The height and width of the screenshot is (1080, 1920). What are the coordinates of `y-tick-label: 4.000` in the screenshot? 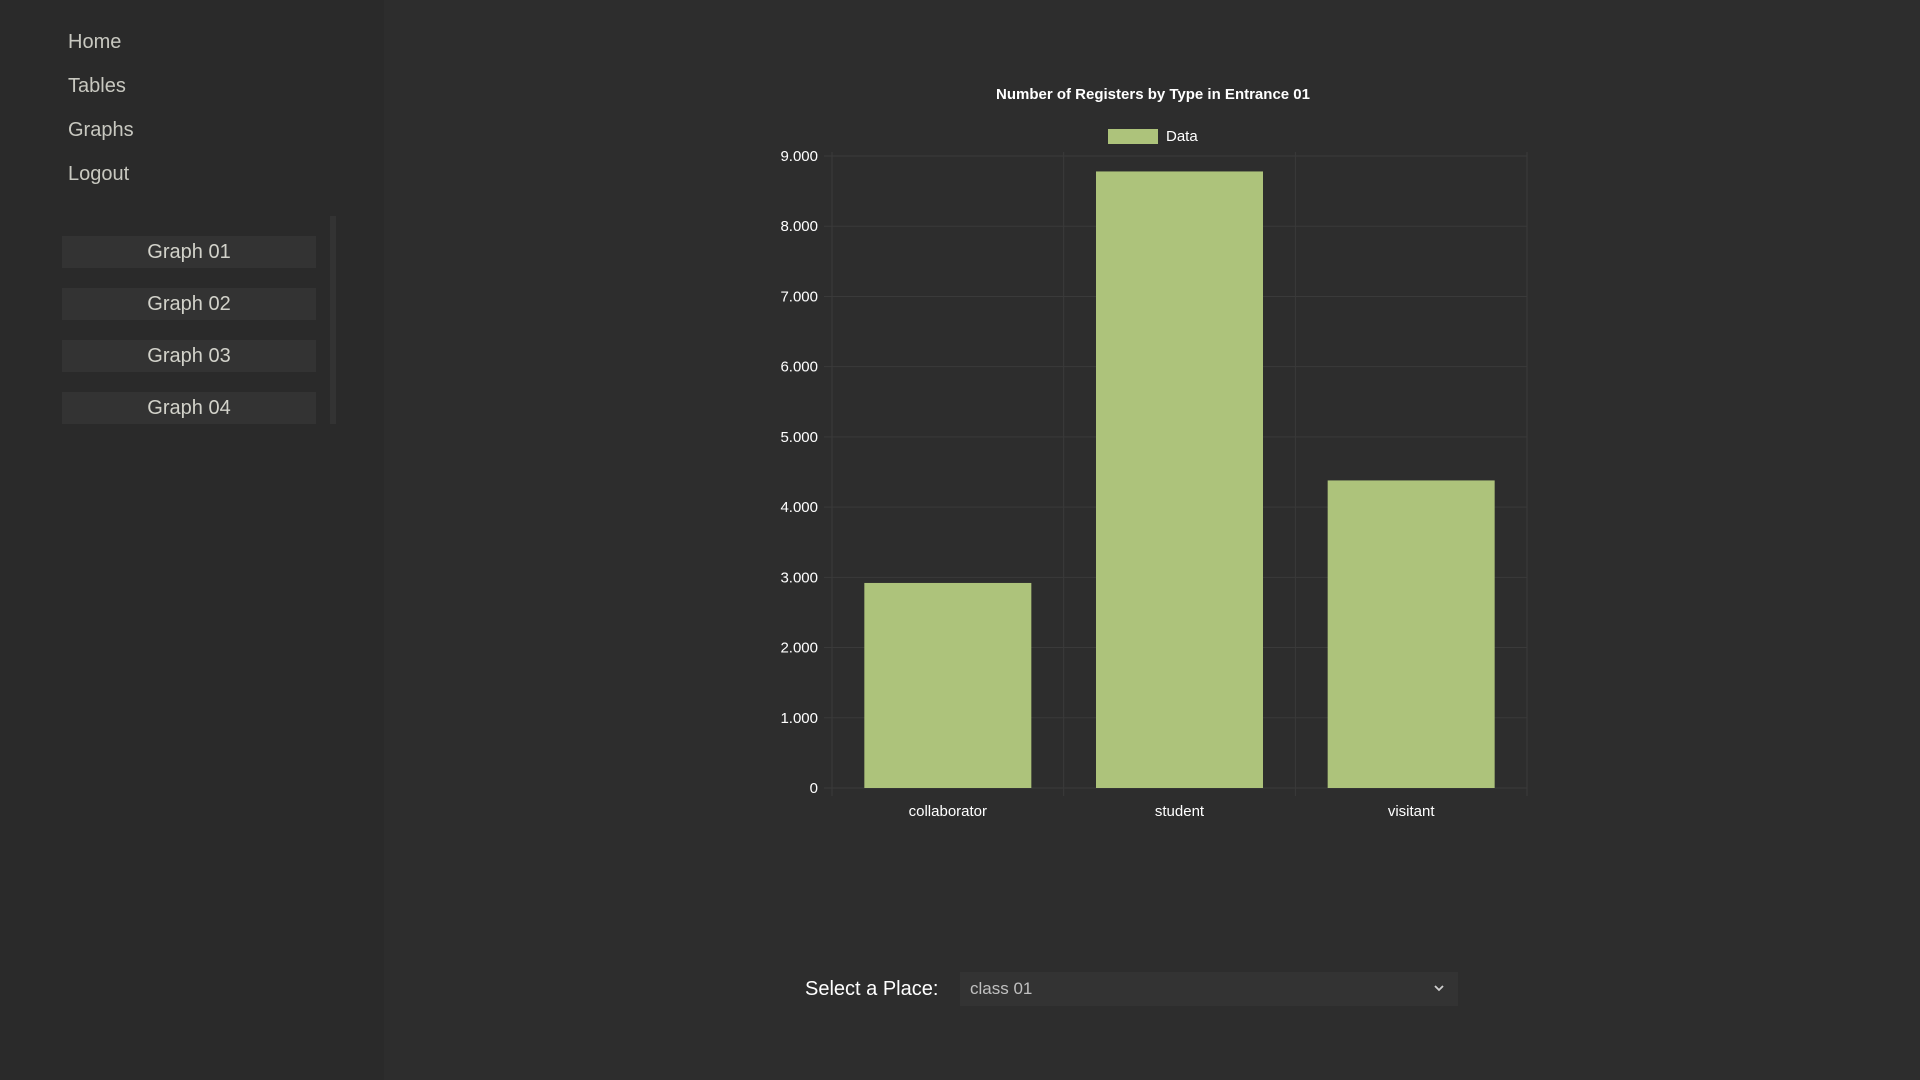 It's located at (799, 507).